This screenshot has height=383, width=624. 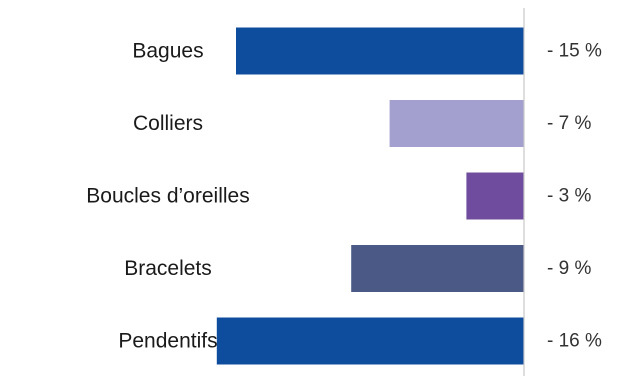 I want to click on category-label-0: Bagues, so click(x=167, y=51).